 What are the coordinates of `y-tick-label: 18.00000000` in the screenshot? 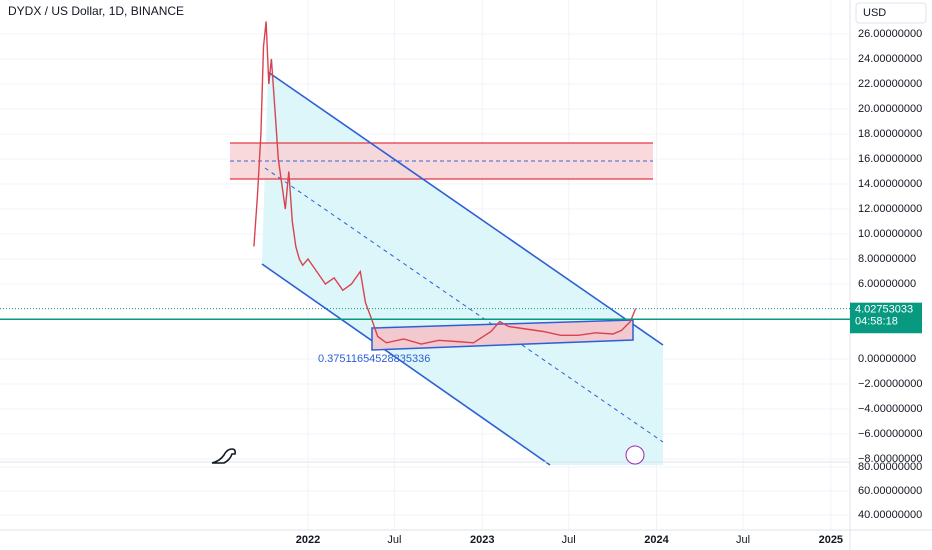 It's located at (890, 134).